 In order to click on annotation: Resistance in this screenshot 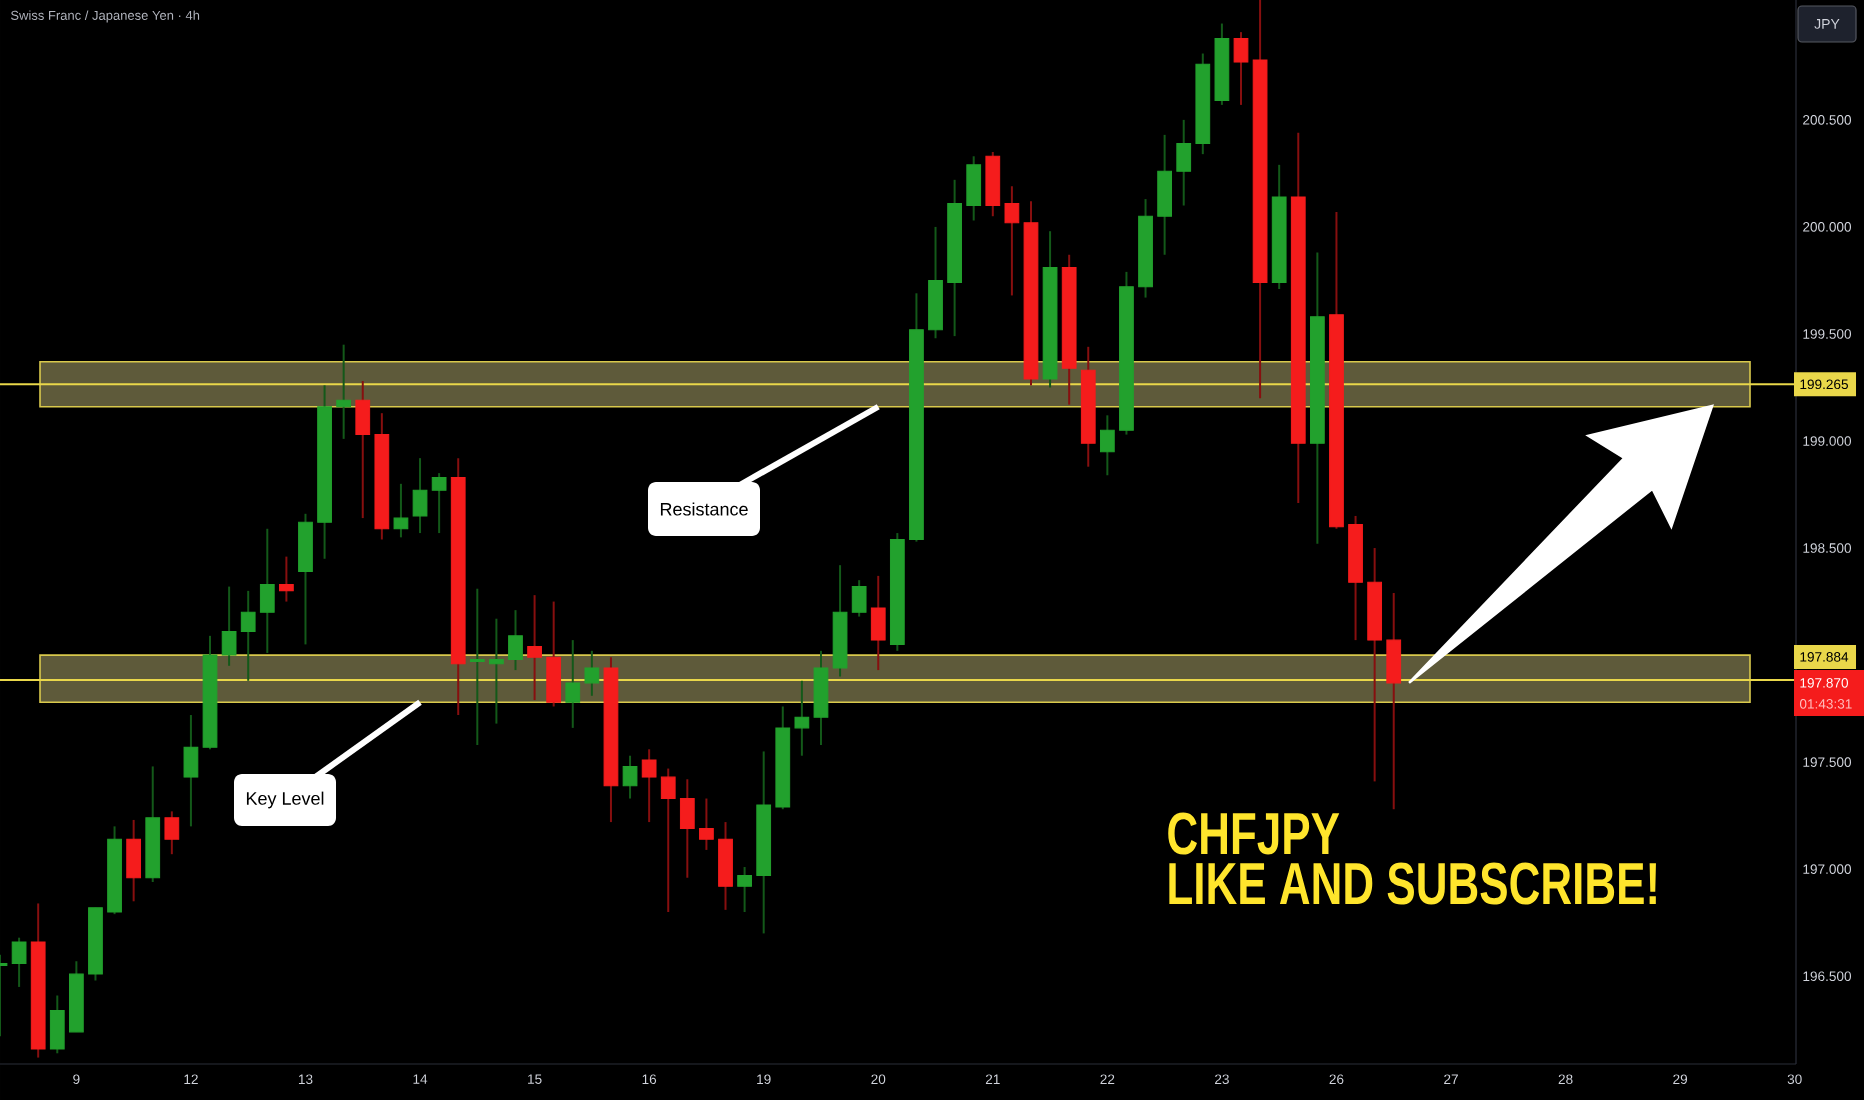, I will do `click(704, 509)`.